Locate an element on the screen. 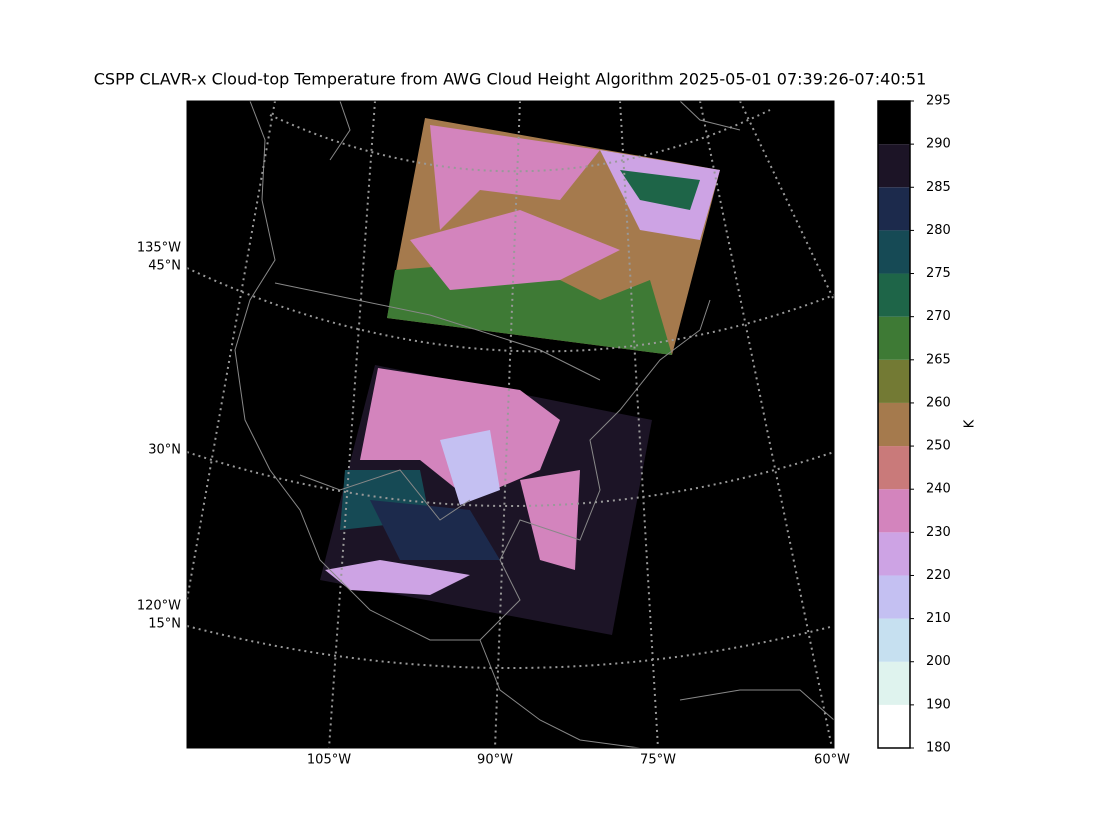 The width and height of the screenshot is (1120, 840). colorbar-tick-label: 270 is located at coordinates (938, 316).